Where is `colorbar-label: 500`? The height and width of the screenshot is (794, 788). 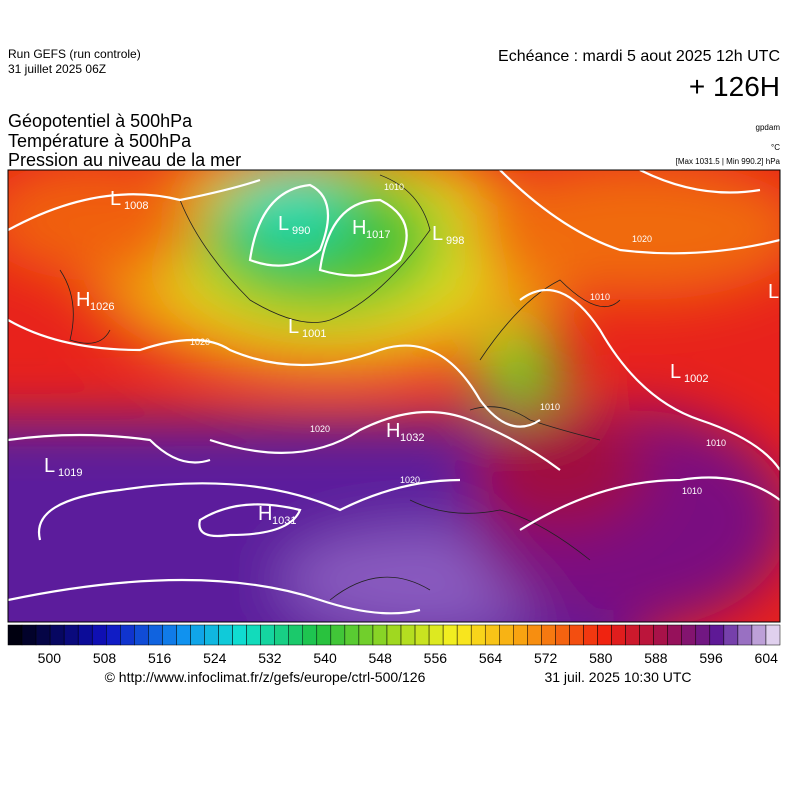 colorbar-label: 500 is located at coordinates (50, 658).